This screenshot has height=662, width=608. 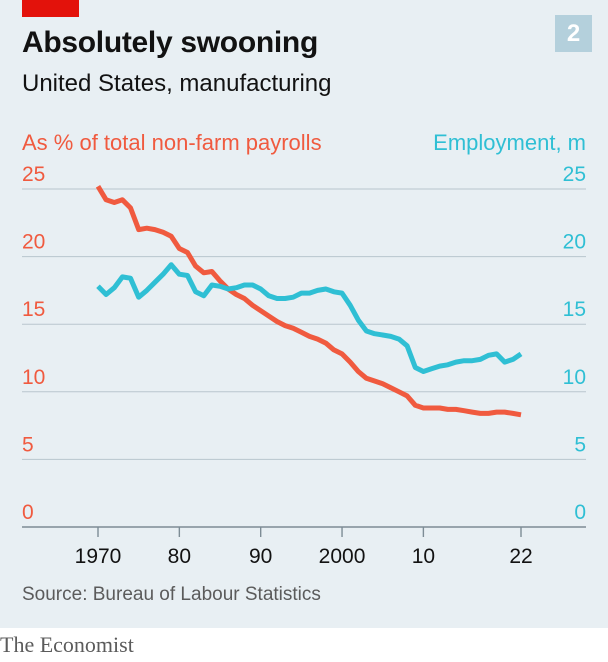 I want to click on left-y-tick-label: 10, so click(x=33, y=377).